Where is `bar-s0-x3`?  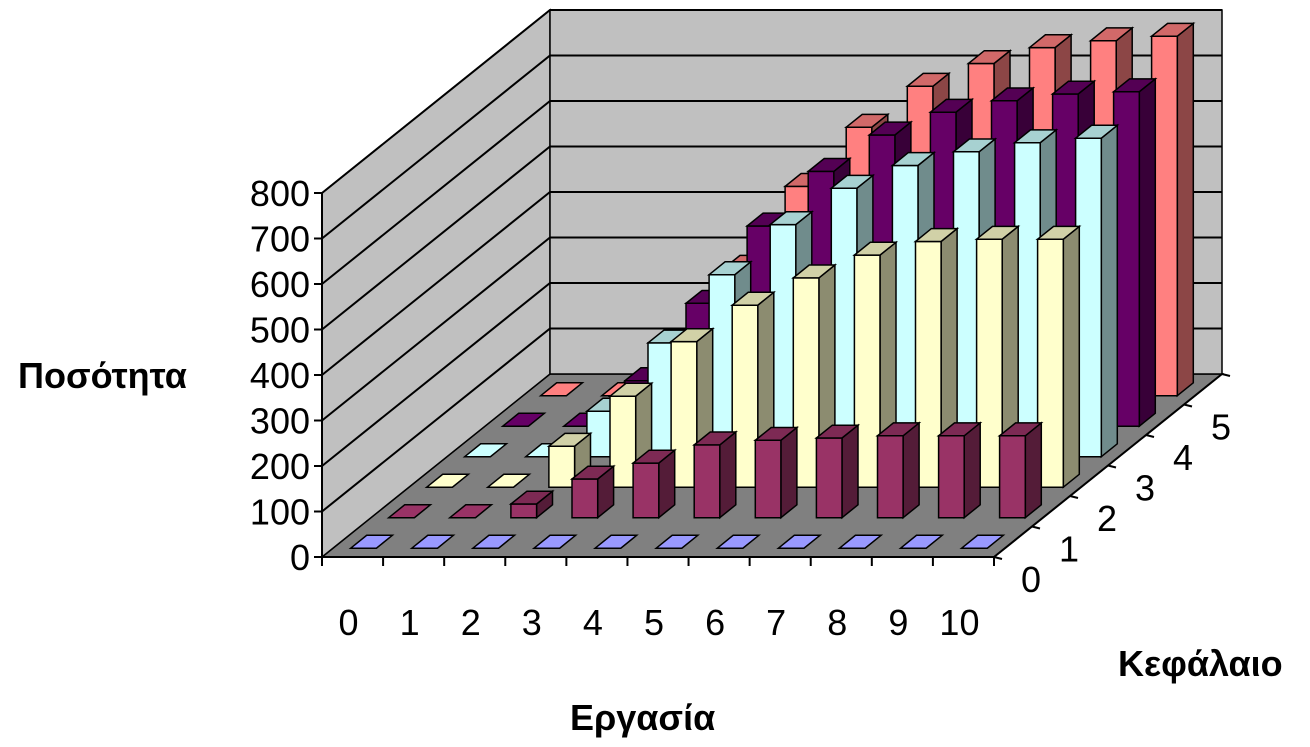 bar-s0-x3 is located at coordinates (554, 541).